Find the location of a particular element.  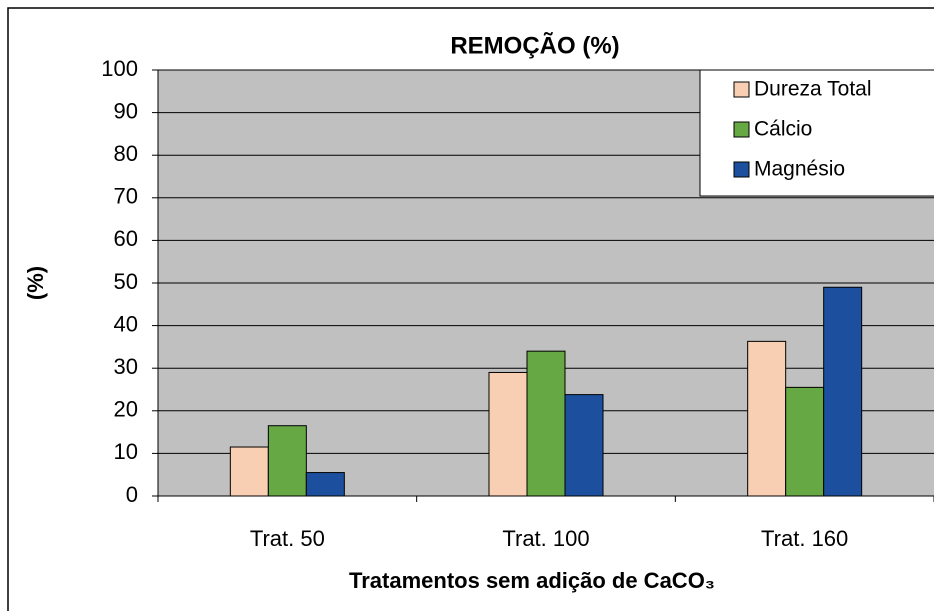

legend-label: Magnésio is located at coordinates (799, 169).